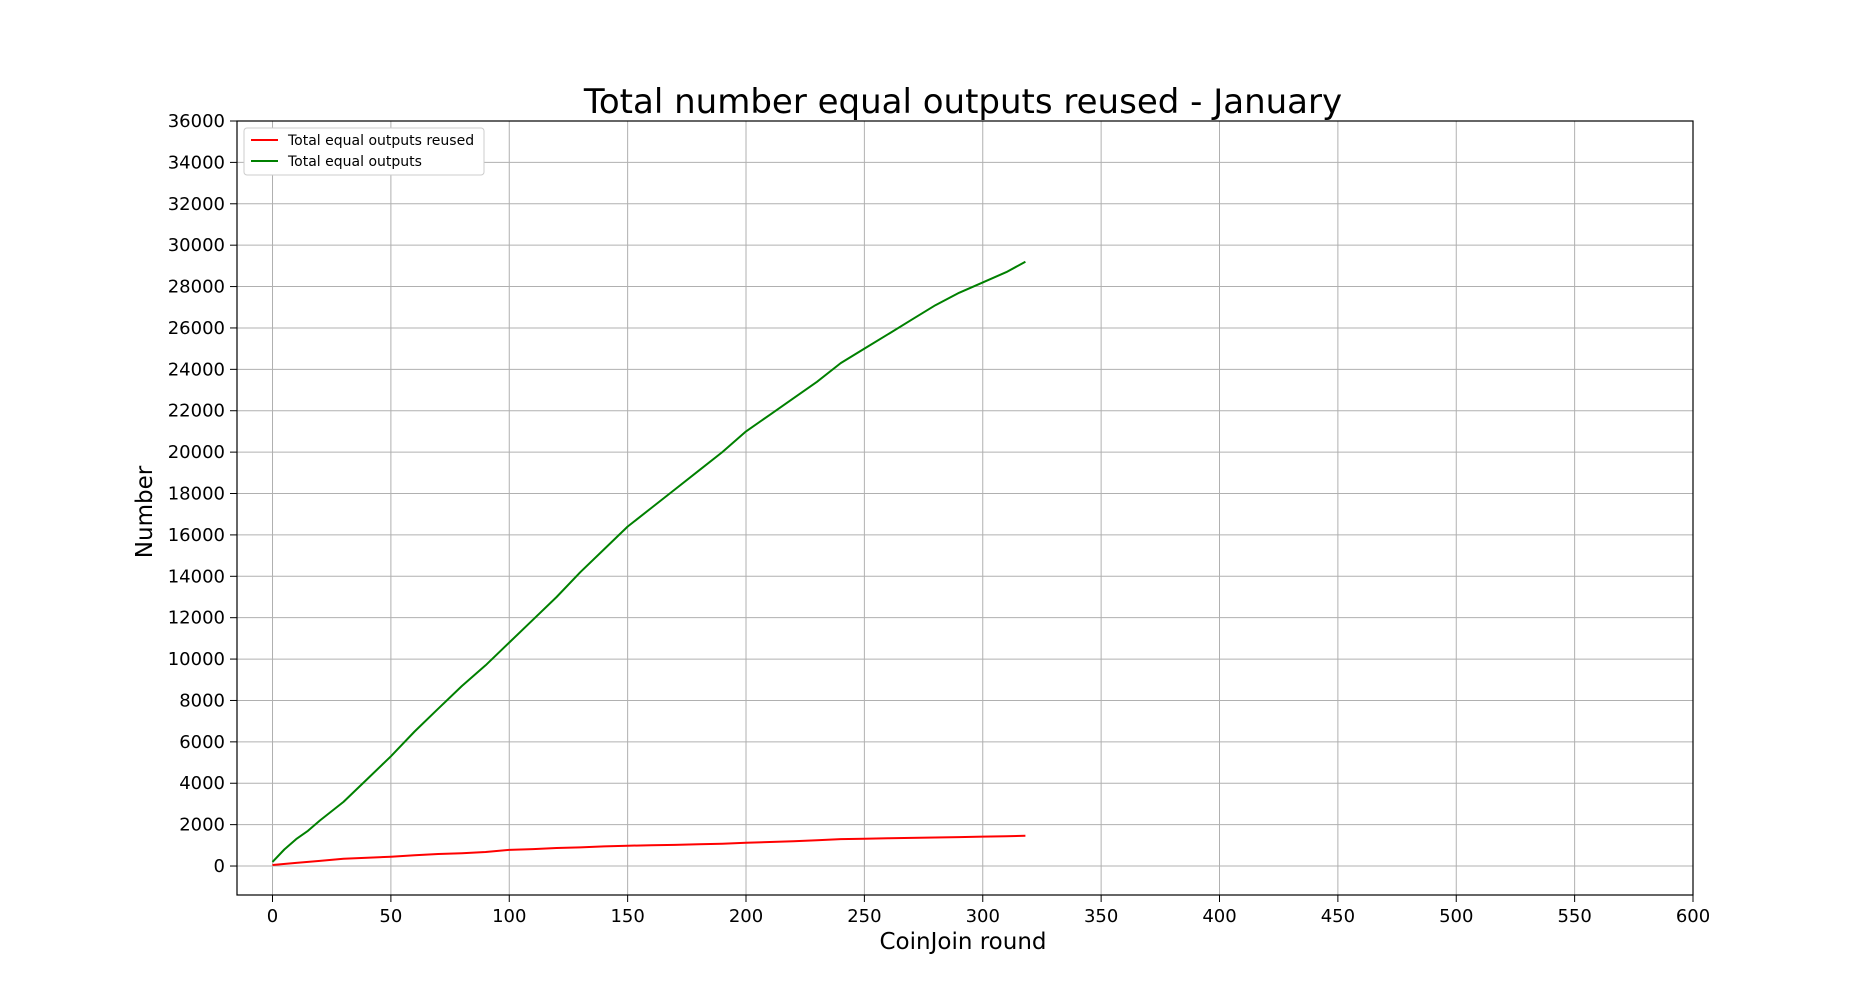 This screenshot has height=991, width=1853. I want to click on x-tick-label: 200, so click(746, 916).